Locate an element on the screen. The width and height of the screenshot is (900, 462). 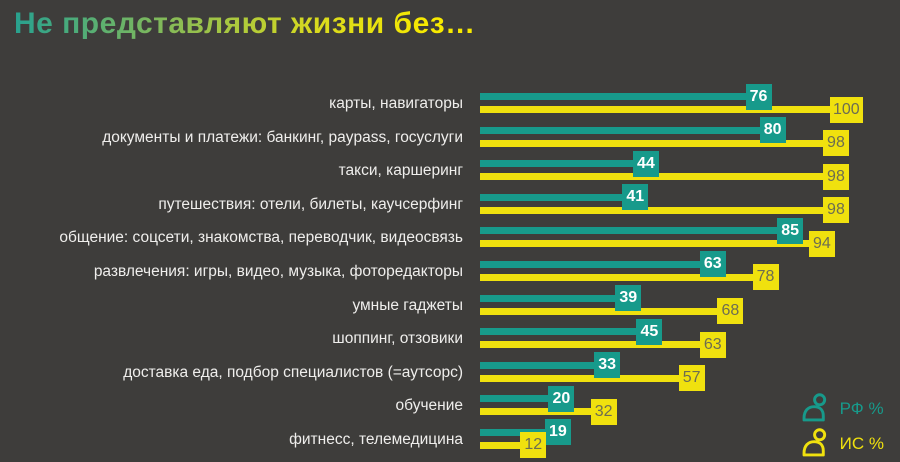
bar-track: 85 94 is located at coordinates (690, 237).